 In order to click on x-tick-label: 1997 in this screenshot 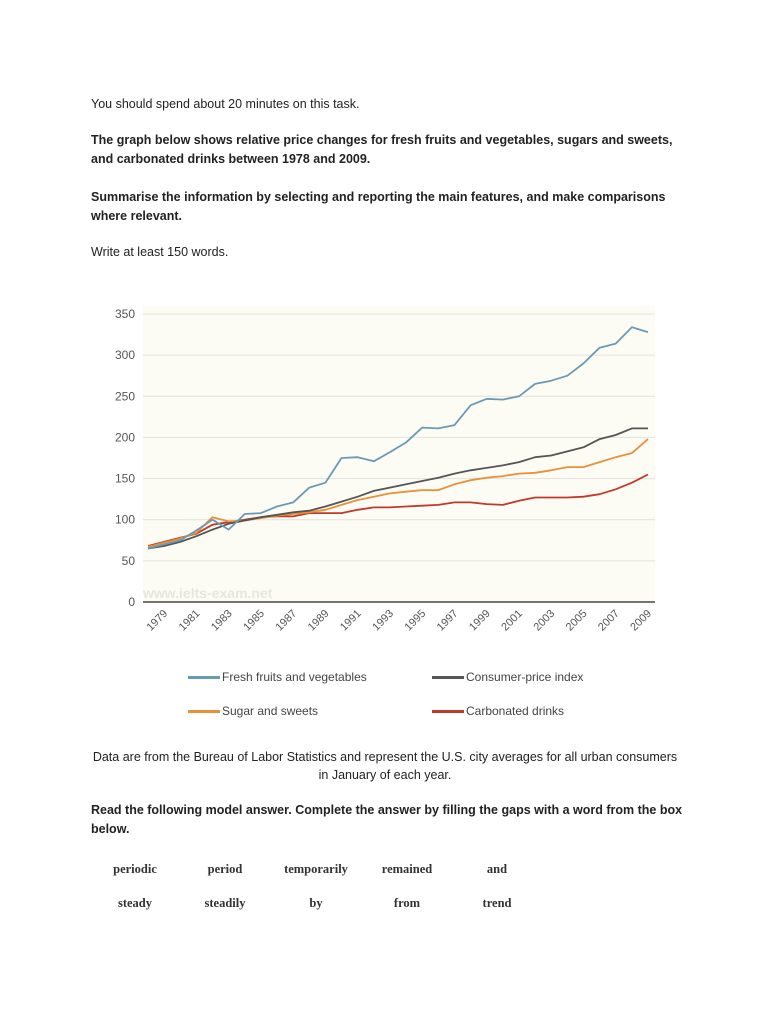, I will do `click(448, 621)`.